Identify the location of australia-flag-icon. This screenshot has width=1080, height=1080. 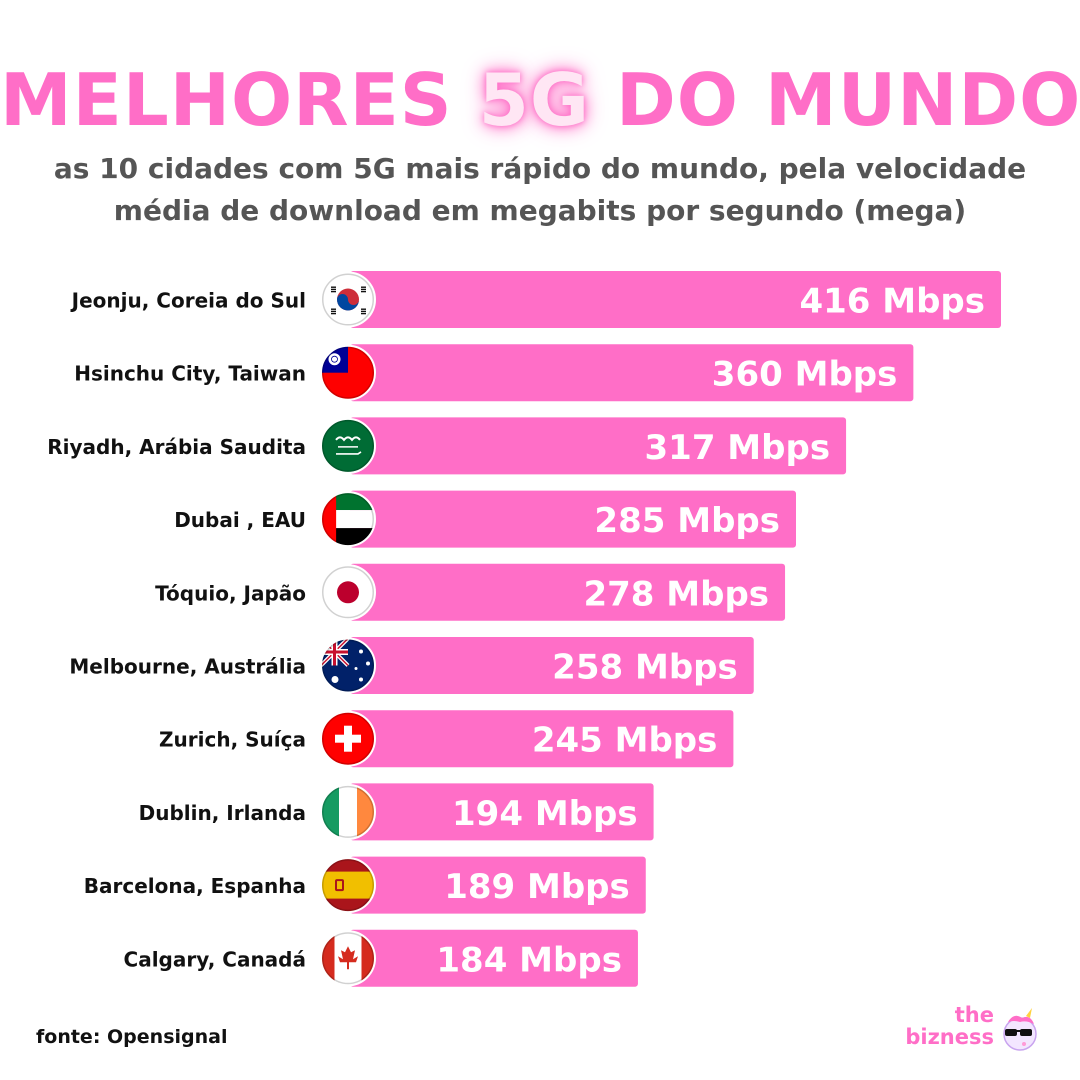
(348, 665).